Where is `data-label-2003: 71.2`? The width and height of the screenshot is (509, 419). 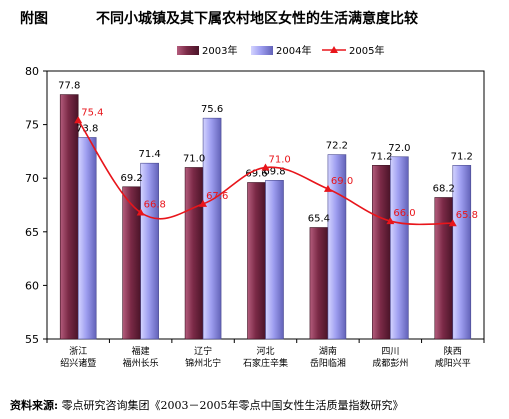 data-label-2003: 71.2 is located at coordinates (381, 156).